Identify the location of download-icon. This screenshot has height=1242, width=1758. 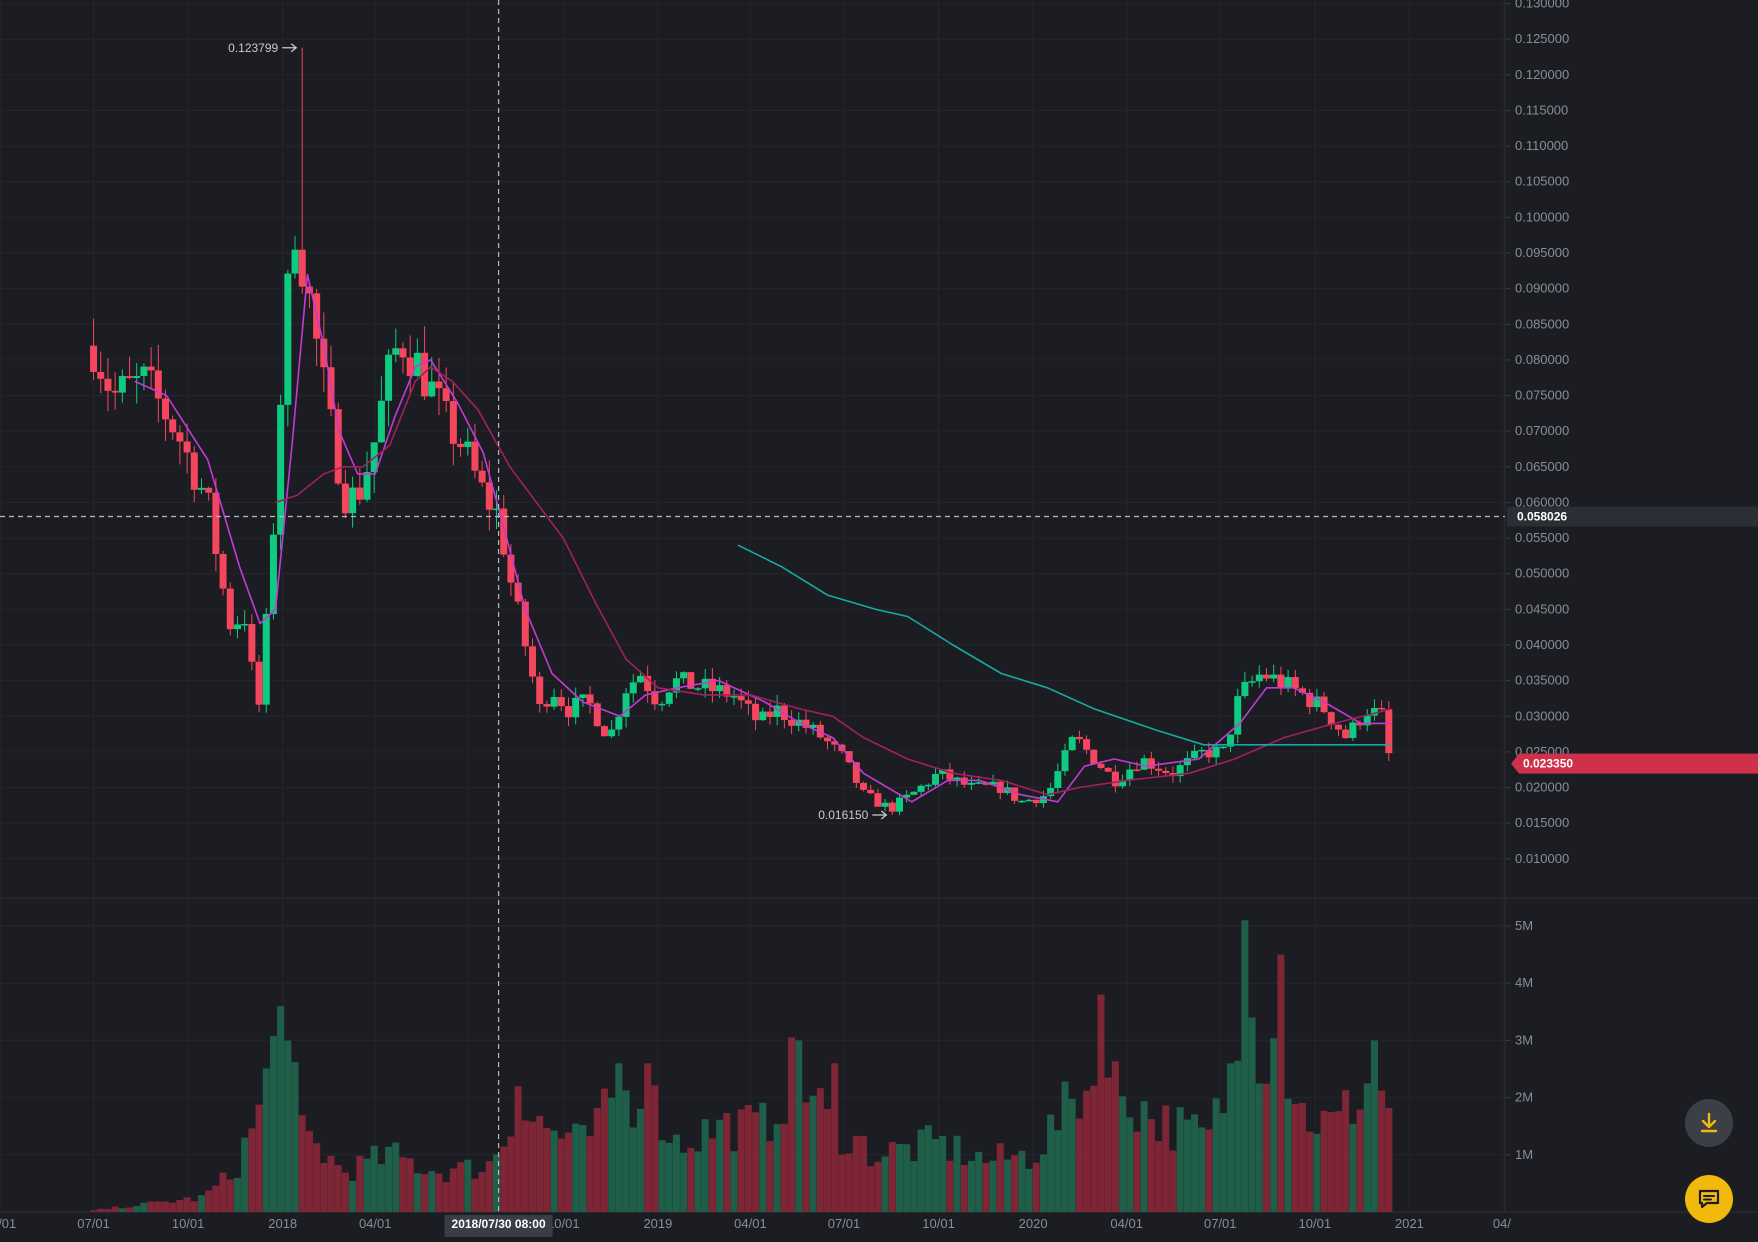
(1709, 1122).